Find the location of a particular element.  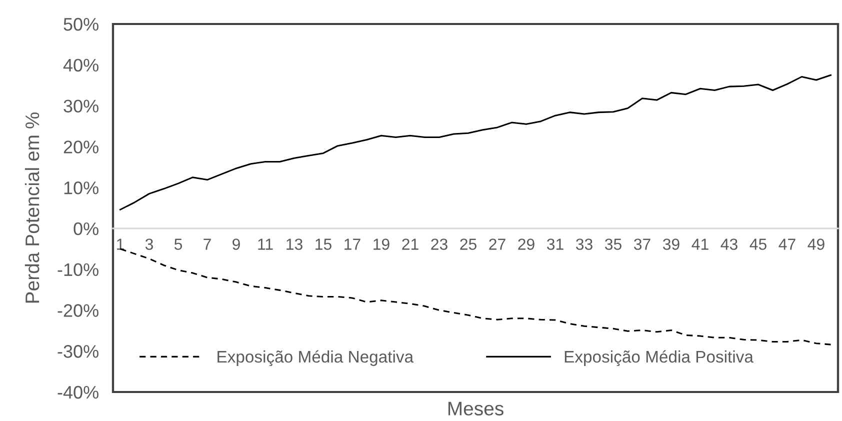

x-tick-label: 29 is located at coordinates (526, 244).